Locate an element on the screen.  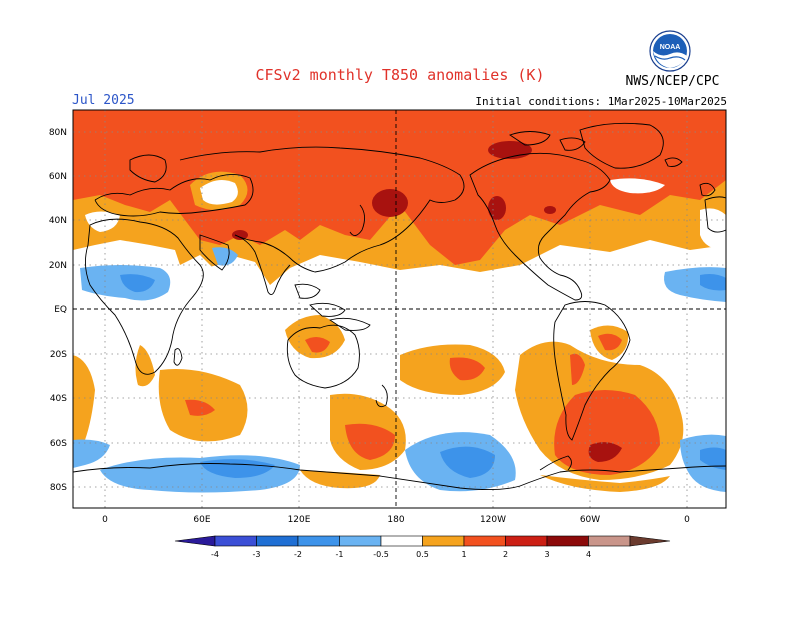
legend-tick-label: 1 is located at coordinates (463, 554).